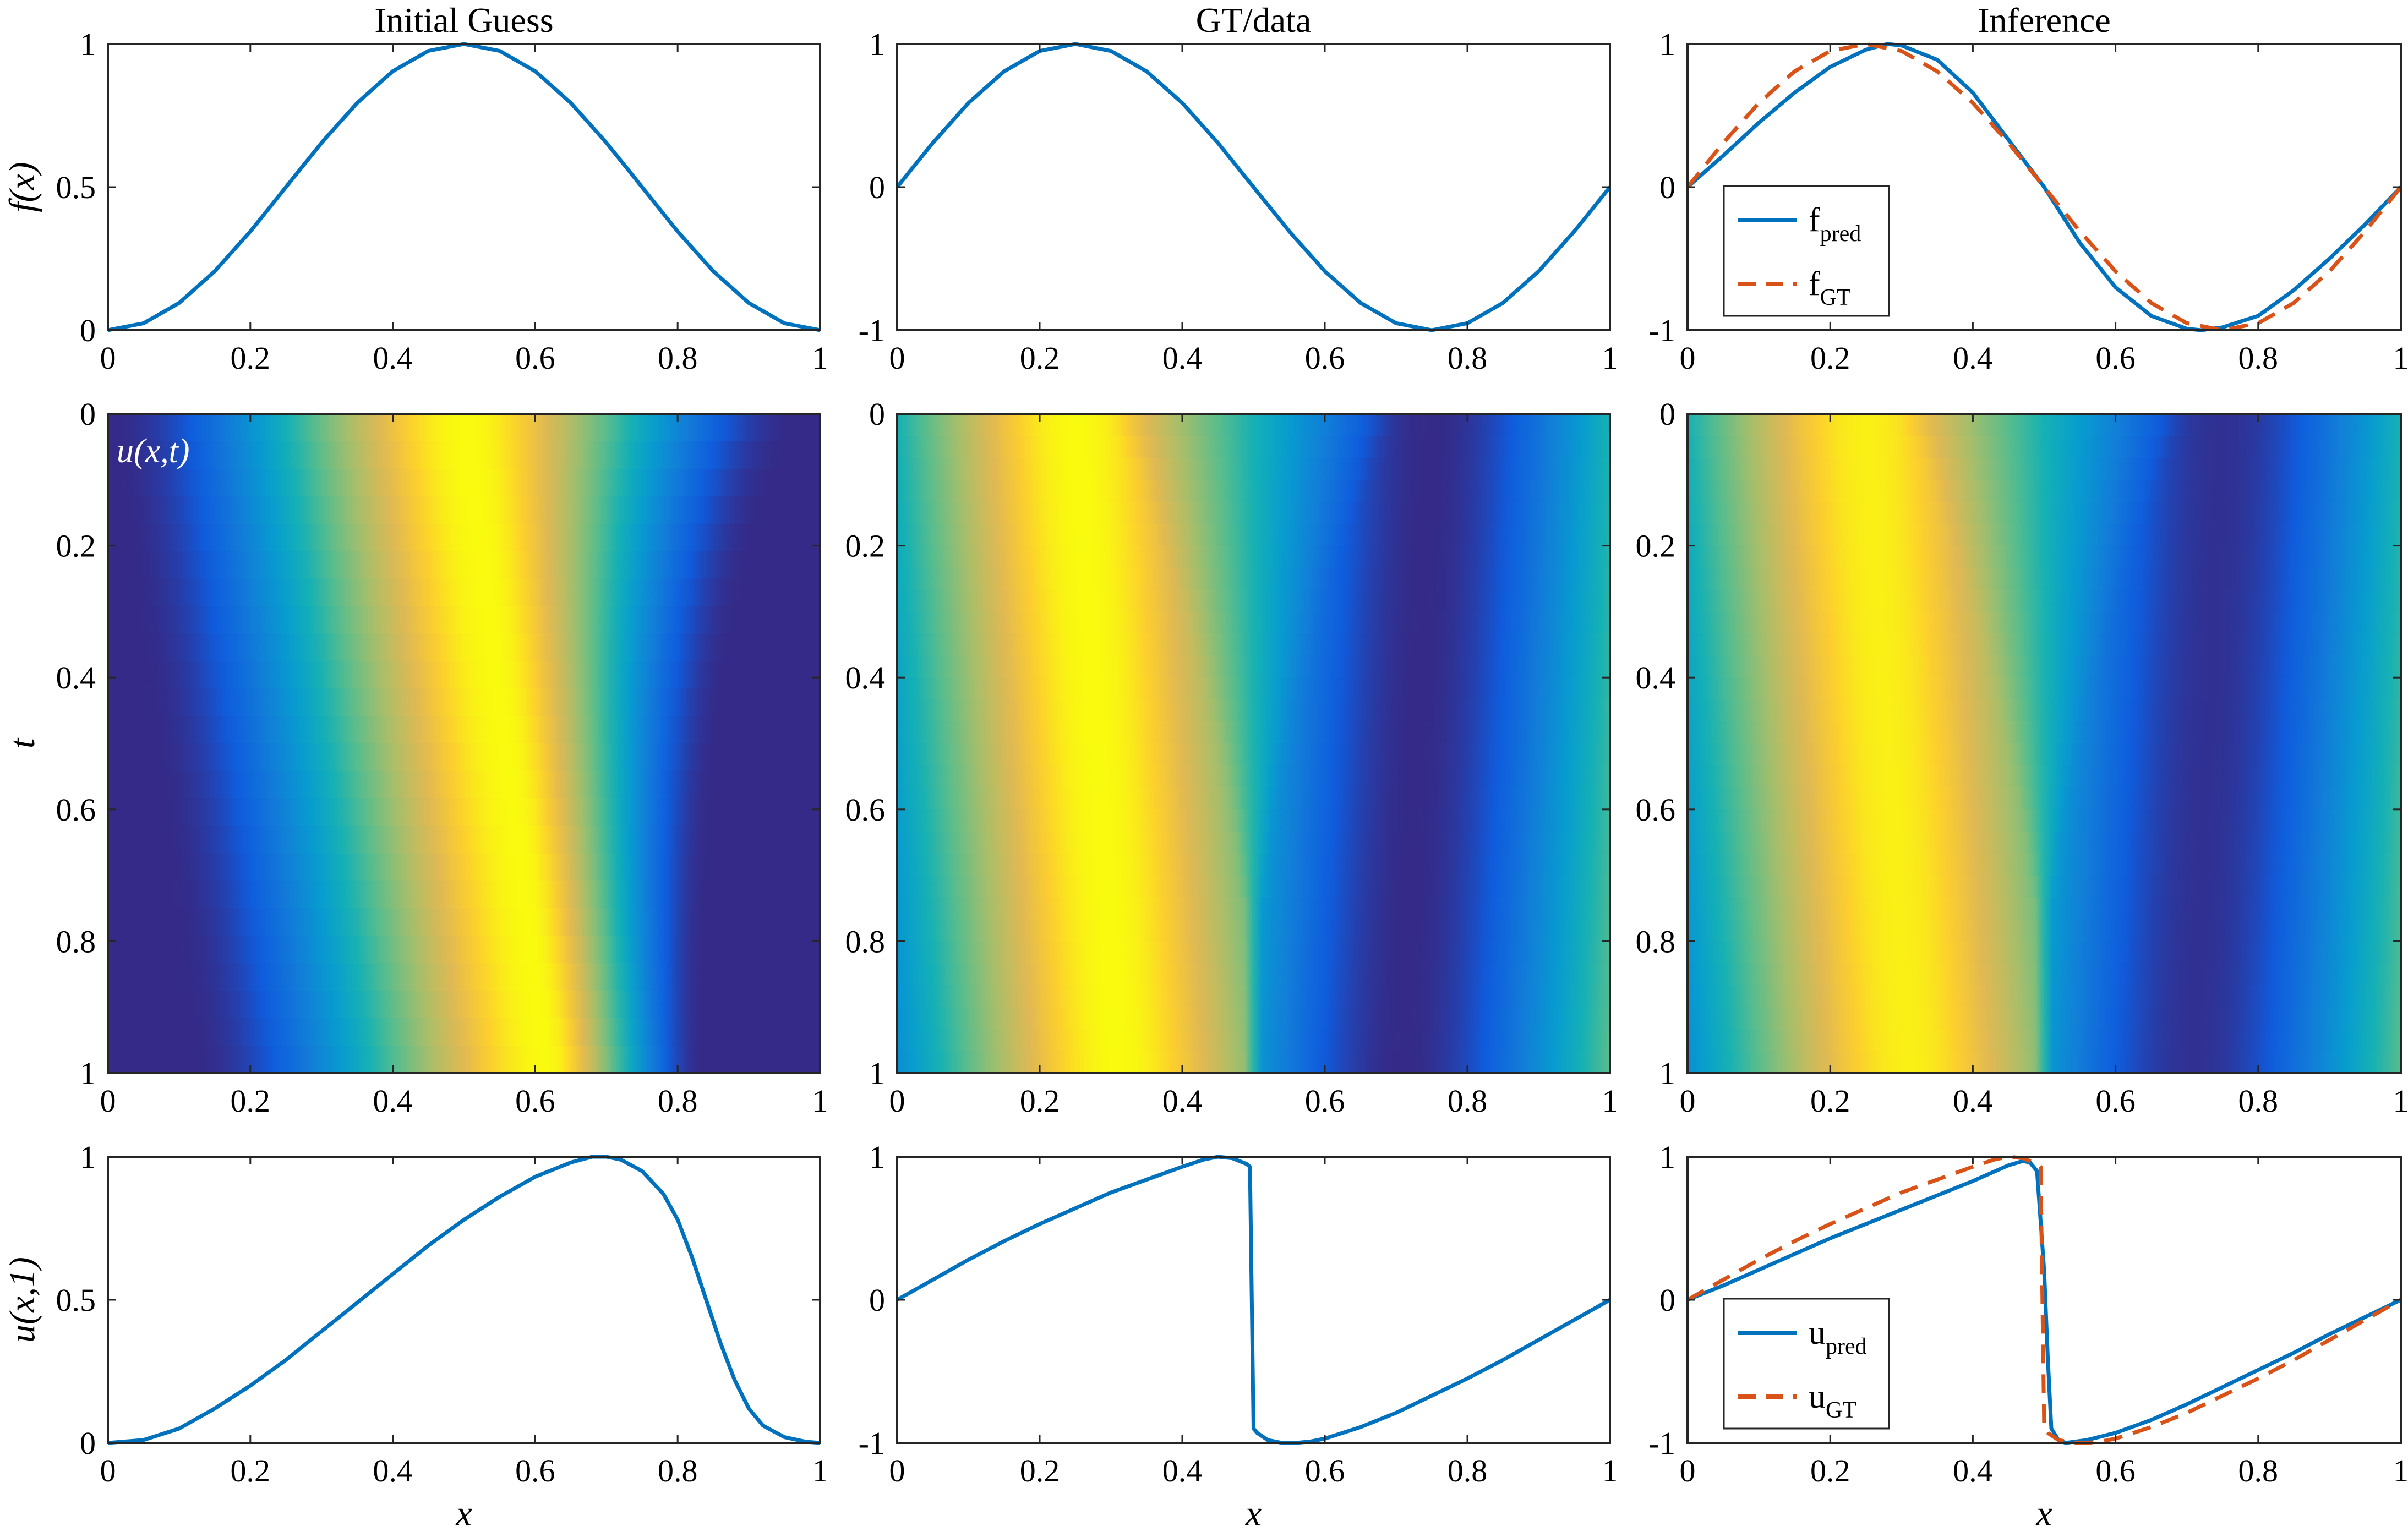 This screenshot has width=2408, height=1537. What do you see at coordinates (1610, 1471) in the screenshot?
I see `bot-mid-xtick-label: 1` at bounding box center [1610, 1471].